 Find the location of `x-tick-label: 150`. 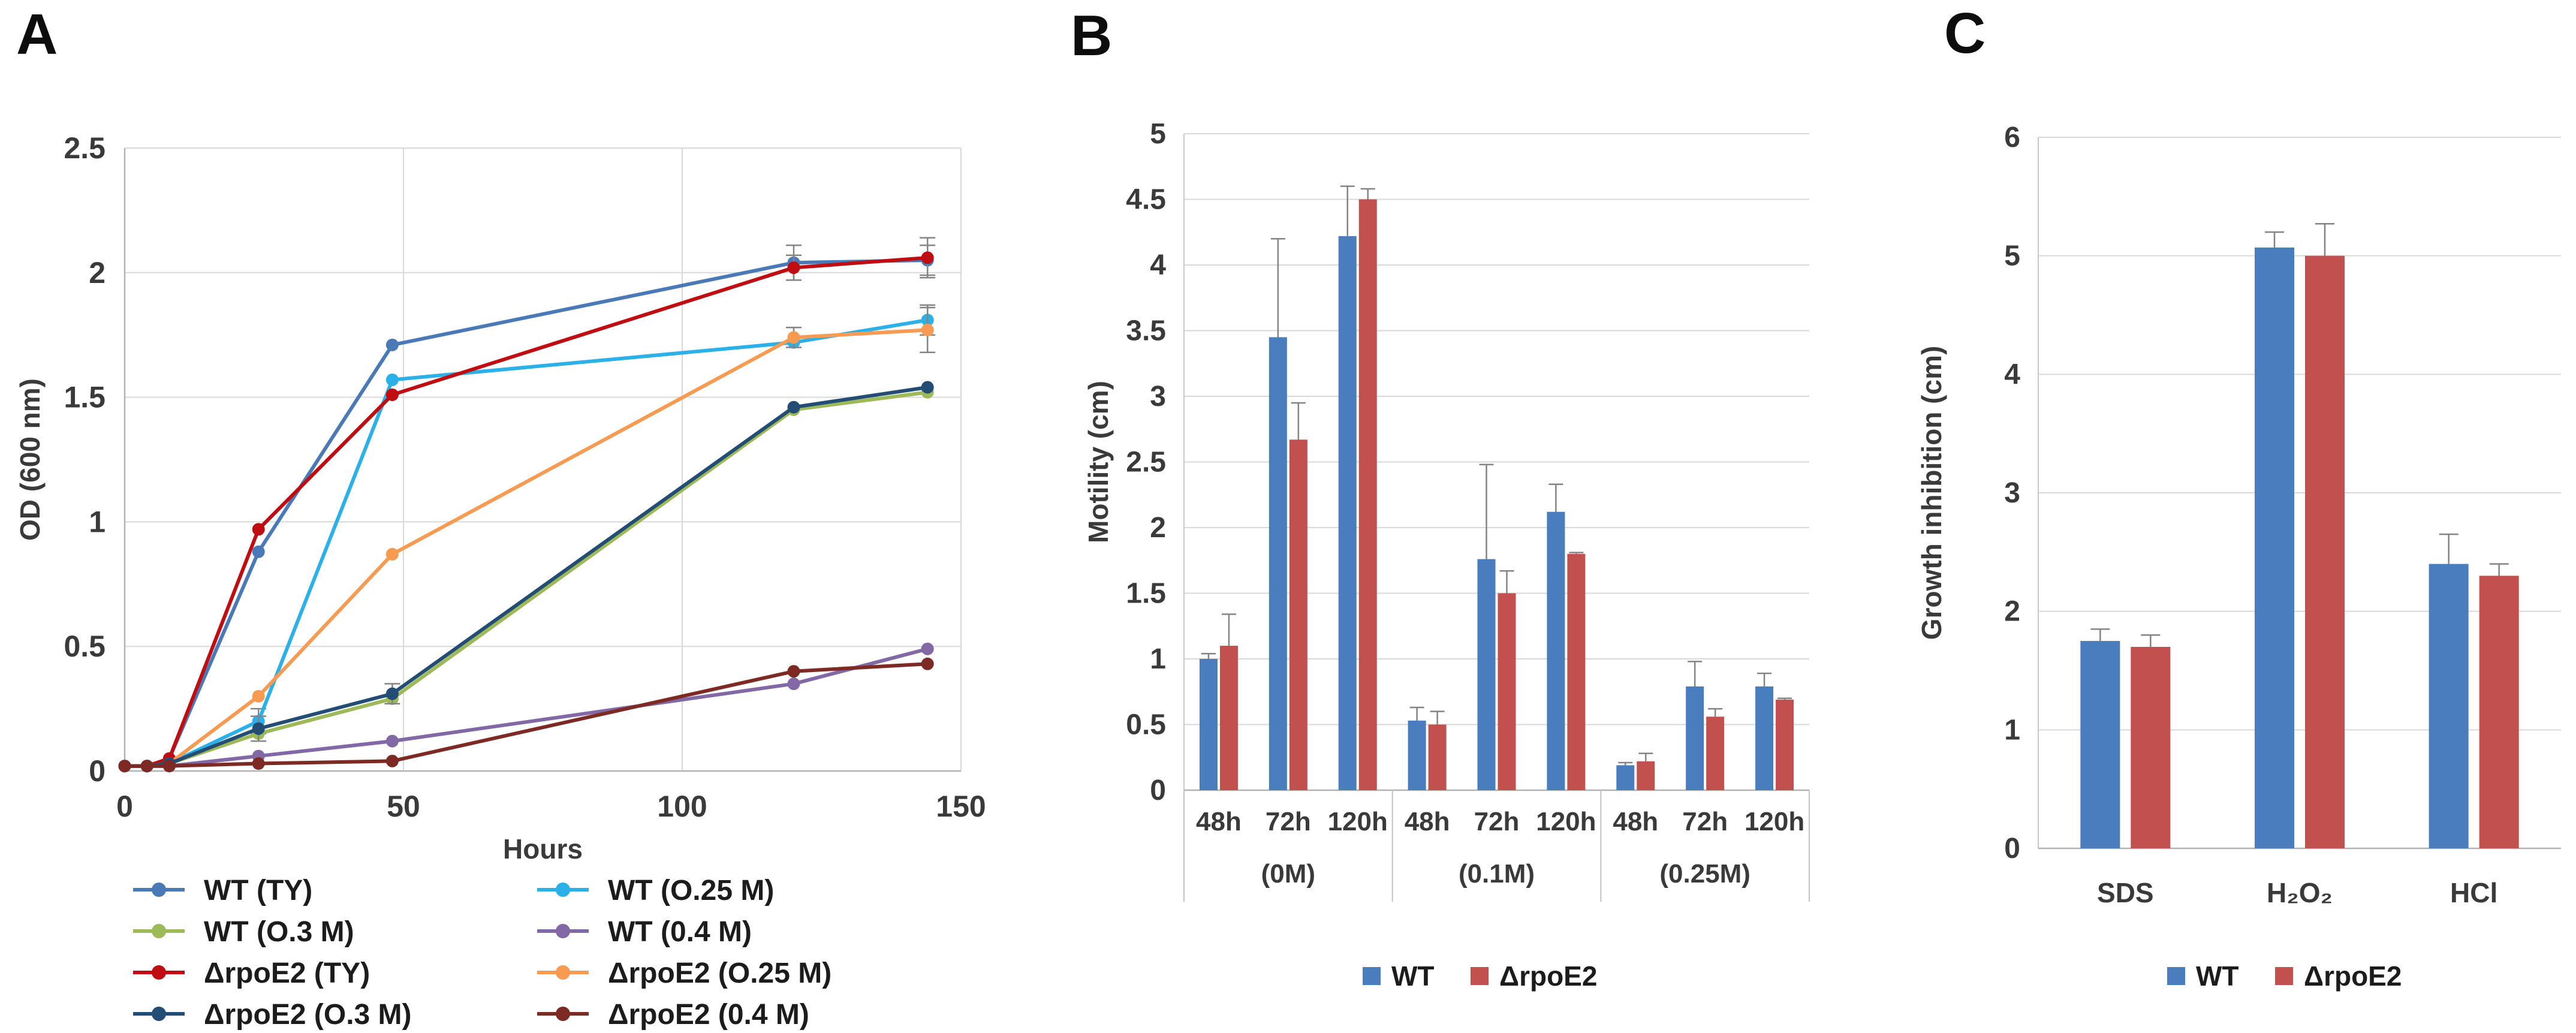

x-tick-label: 150 is located at coordinates (961, 806).